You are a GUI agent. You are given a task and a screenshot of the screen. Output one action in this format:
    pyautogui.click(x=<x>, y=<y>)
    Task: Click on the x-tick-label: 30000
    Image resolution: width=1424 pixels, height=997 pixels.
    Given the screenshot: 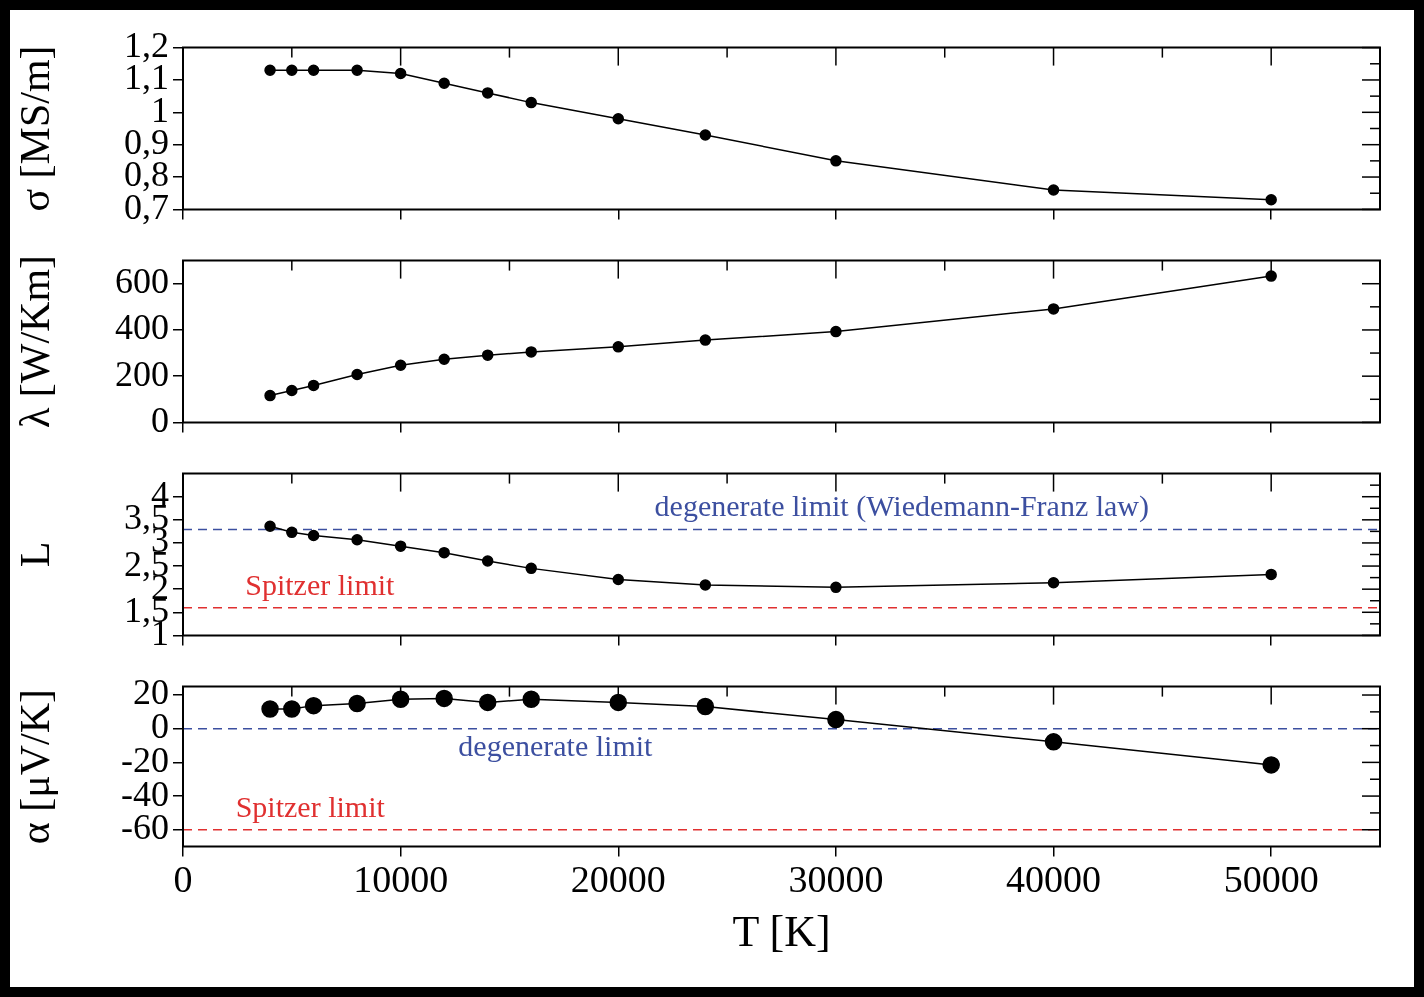 What is the action you would take?
    pyautogui.click(x=836, y=879)
    